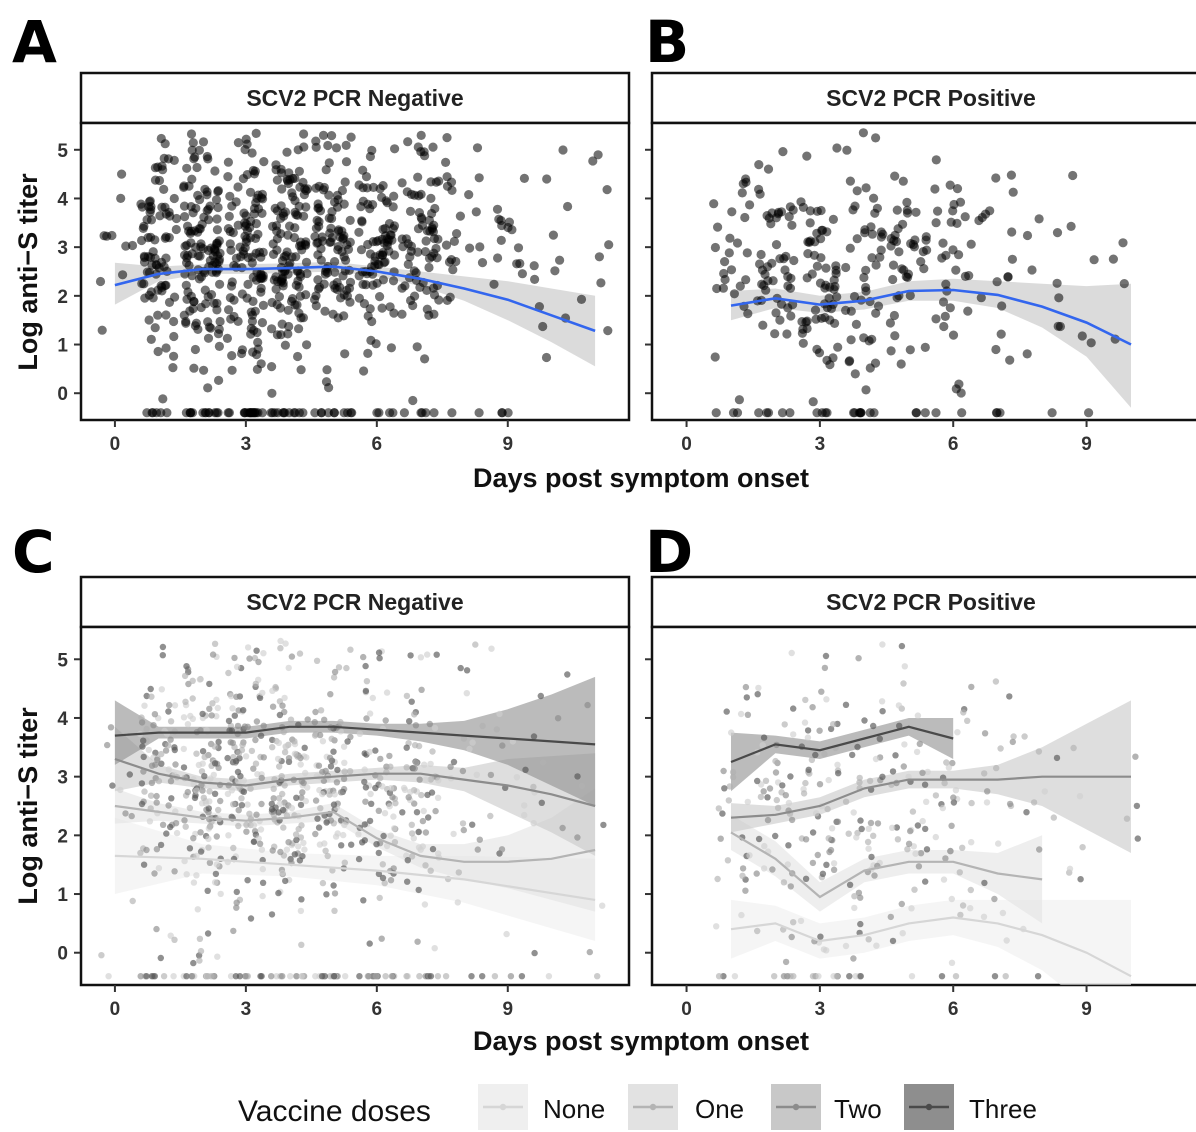 This screenshot has width=1196, height=1132. I want to click on smooth-line-d-none, so click(931, 947).